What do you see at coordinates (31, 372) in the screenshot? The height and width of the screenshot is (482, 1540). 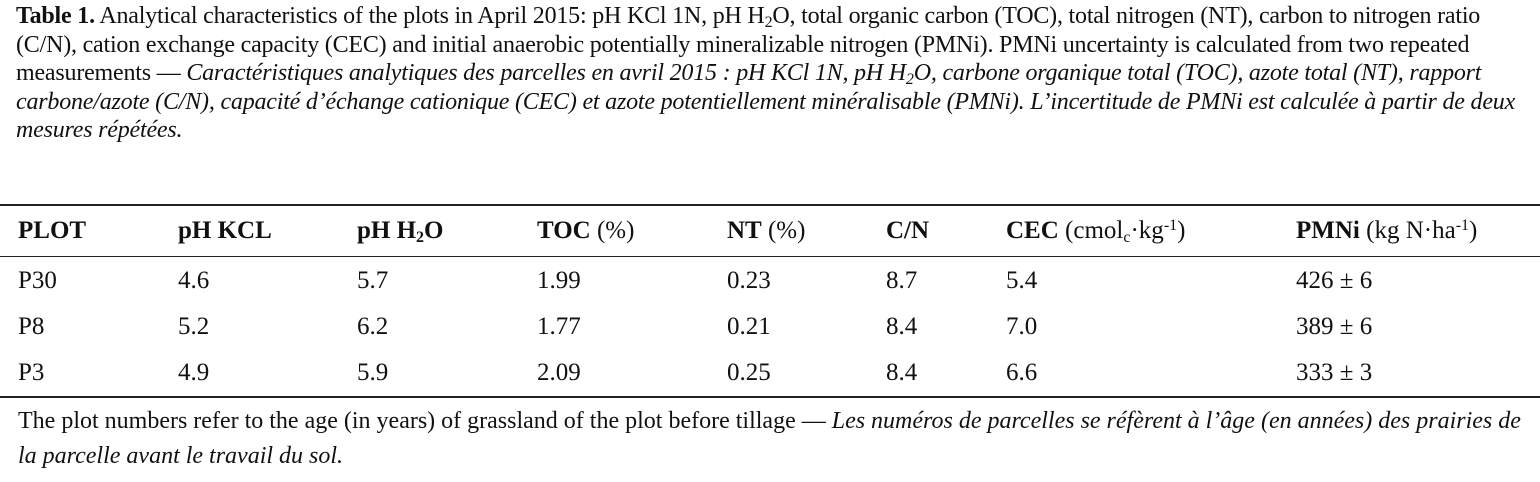 I see `table-cell: P3` at bounding box center [31, 372].